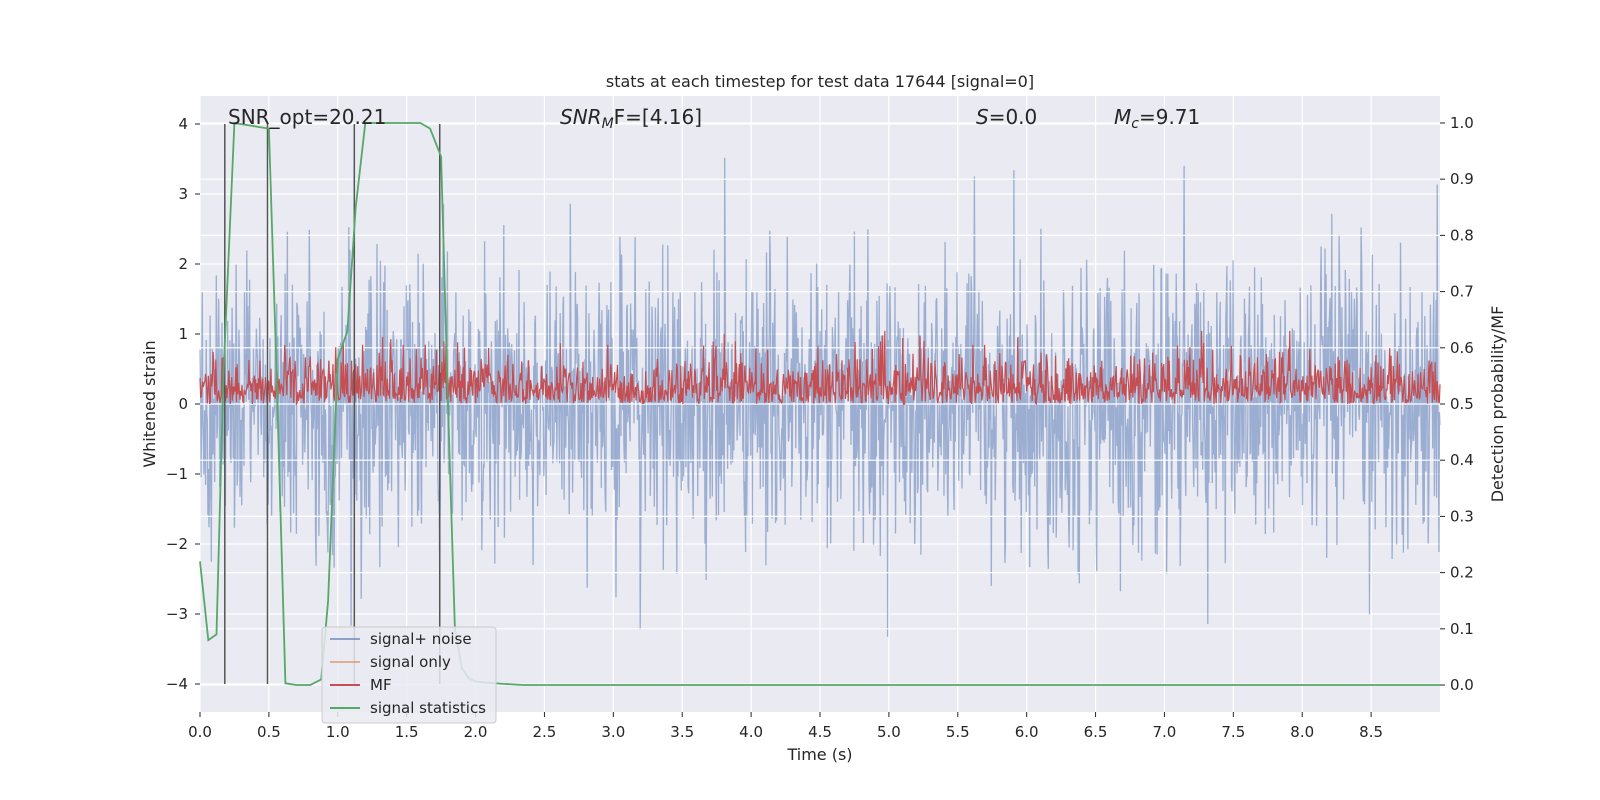 The width and height of the screenshot is (1600, 800). I want to click on y-tick-label: 3, so click(183, 194).